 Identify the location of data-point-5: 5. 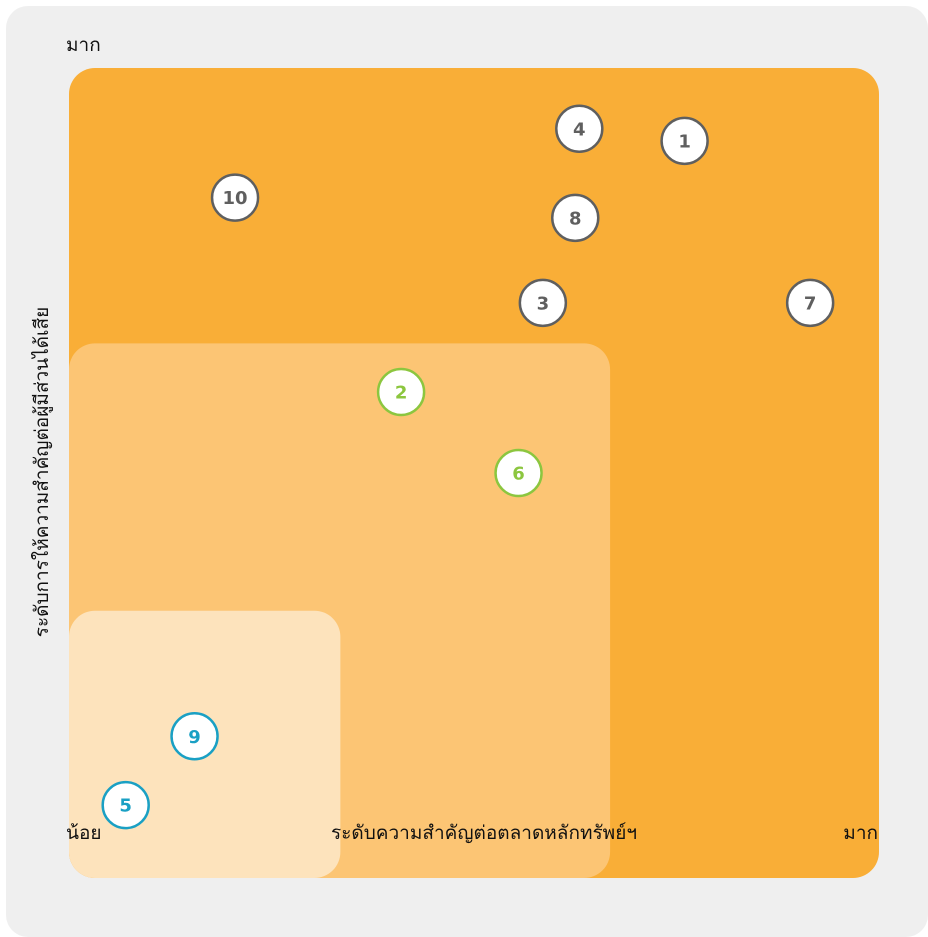
(125, 805).